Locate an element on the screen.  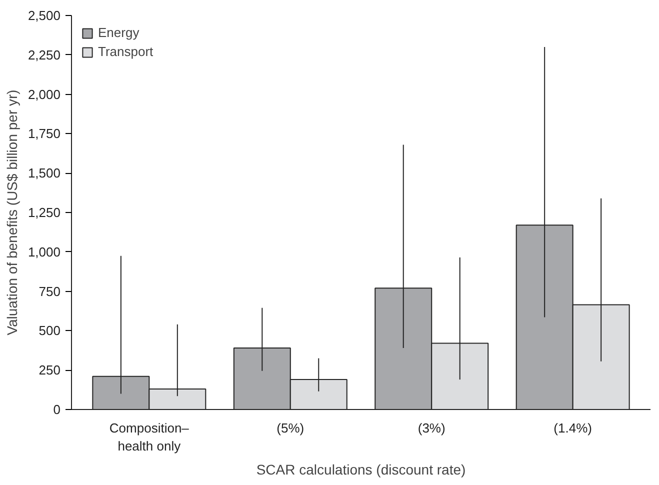
y-tick-label: 750 is located at coordinates (49, 291).